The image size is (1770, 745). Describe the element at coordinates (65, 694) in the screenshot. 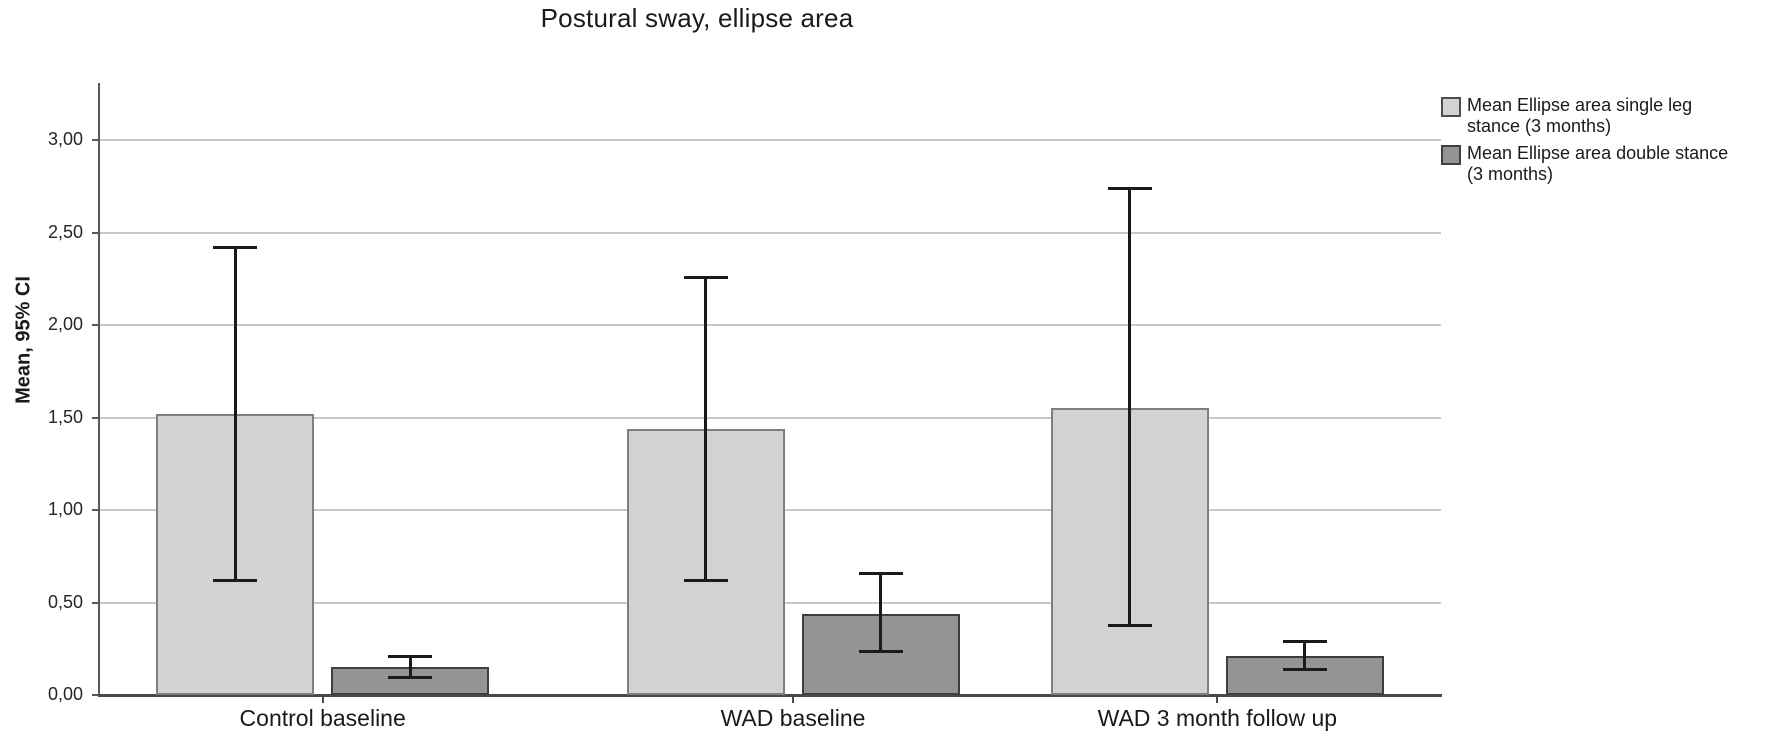

I see `y-tick-label: 0,00` at that location.